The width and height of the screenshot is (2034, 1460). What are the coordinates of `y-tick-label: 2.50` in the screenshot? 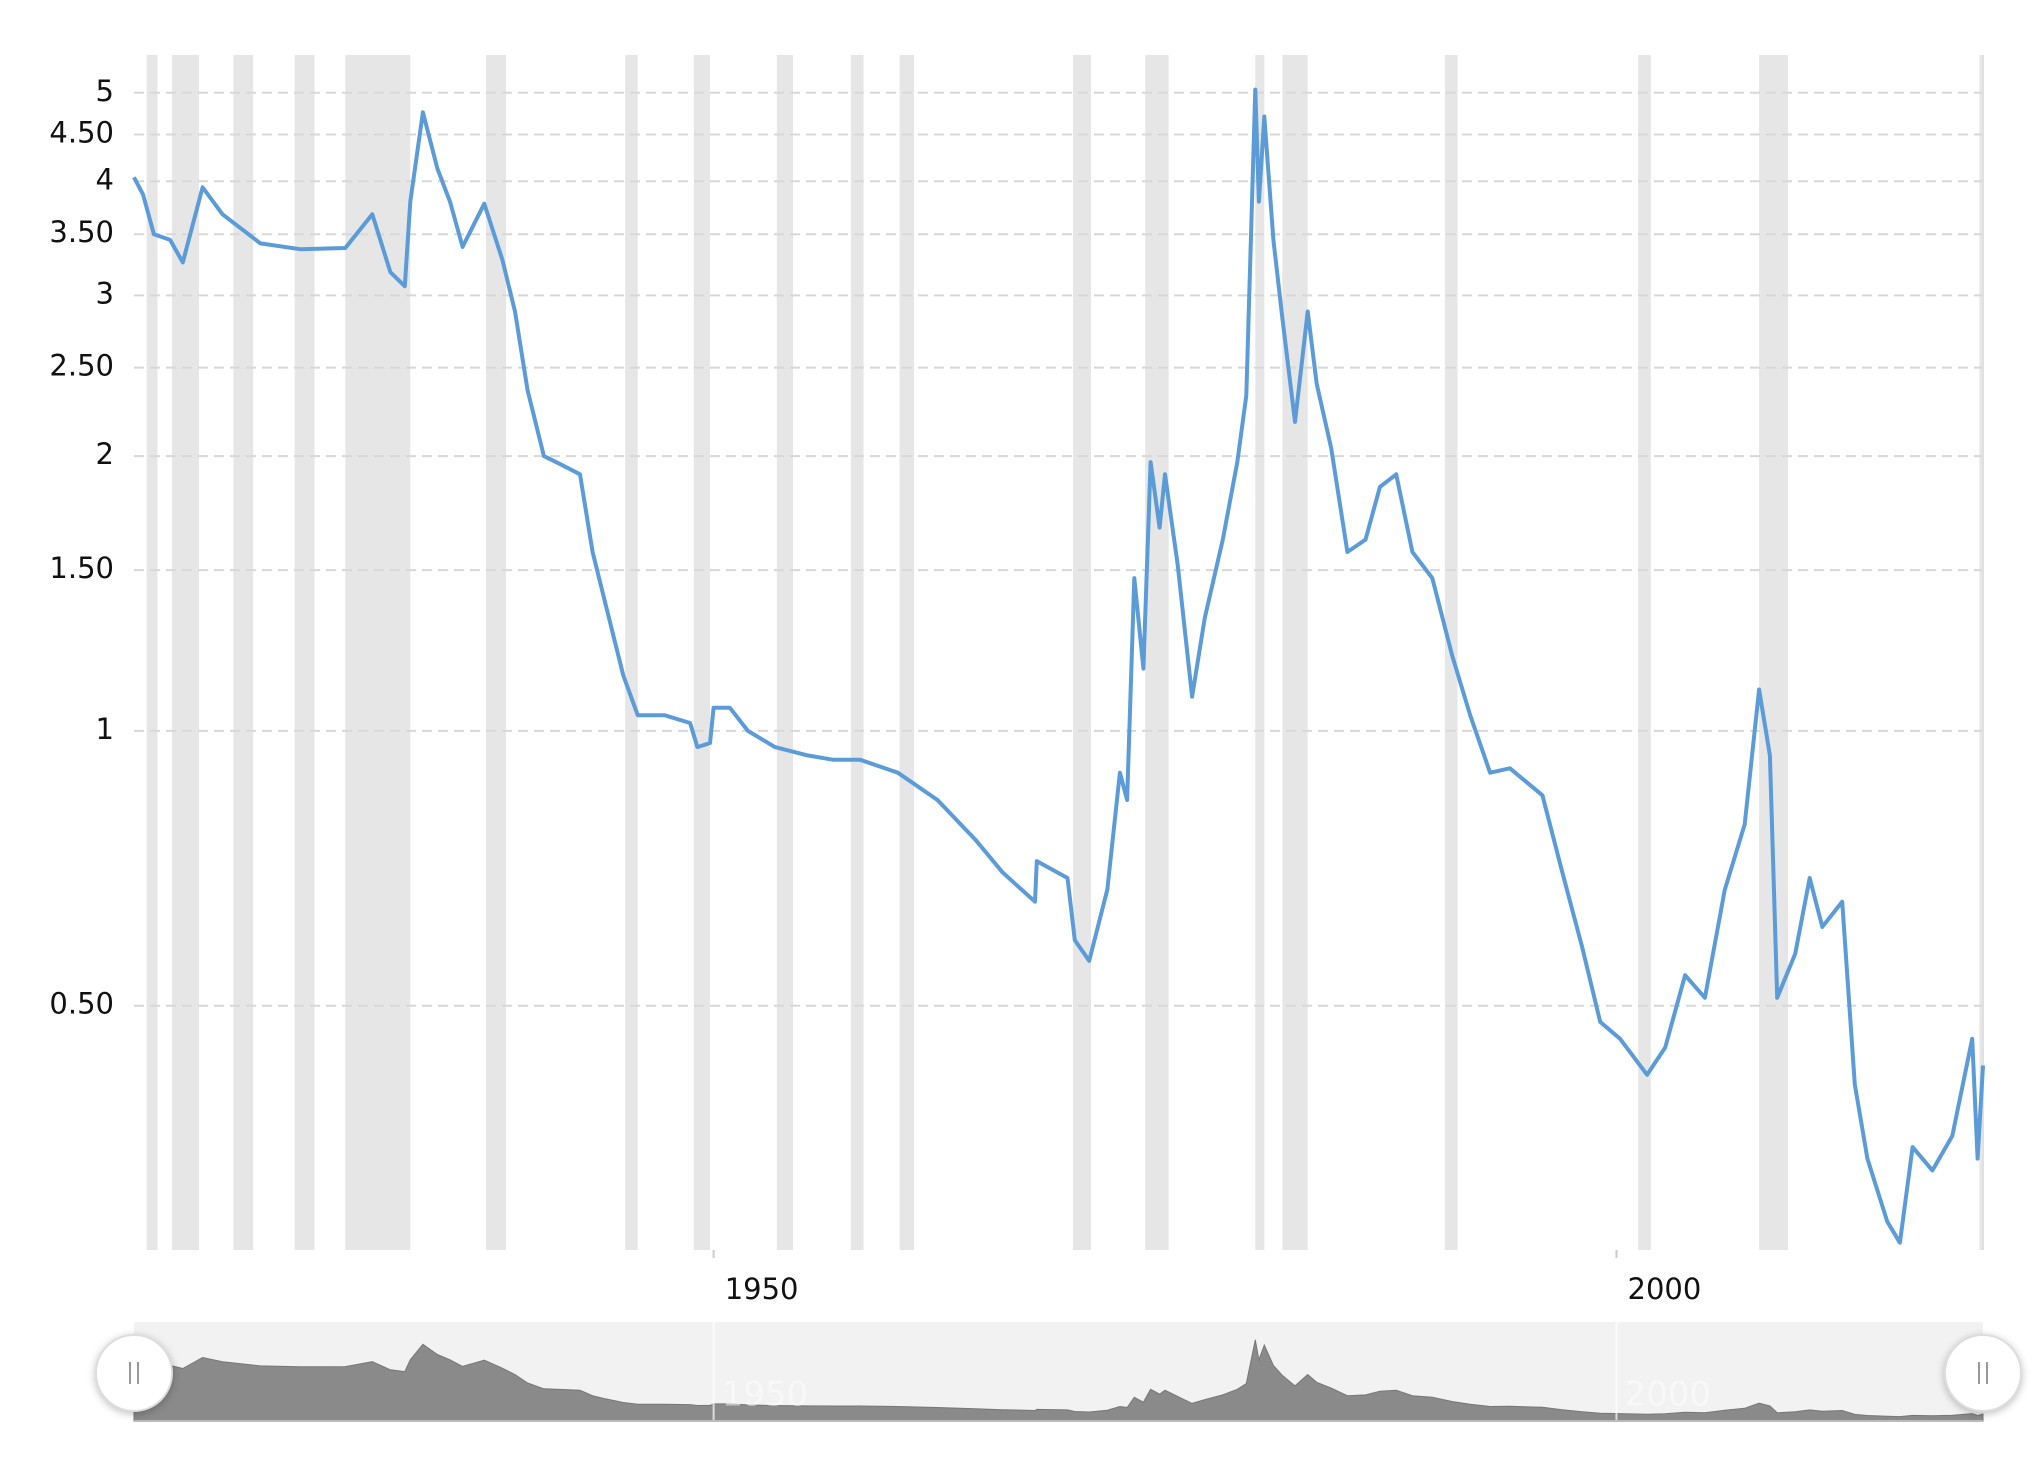 It's located at (81, 366).